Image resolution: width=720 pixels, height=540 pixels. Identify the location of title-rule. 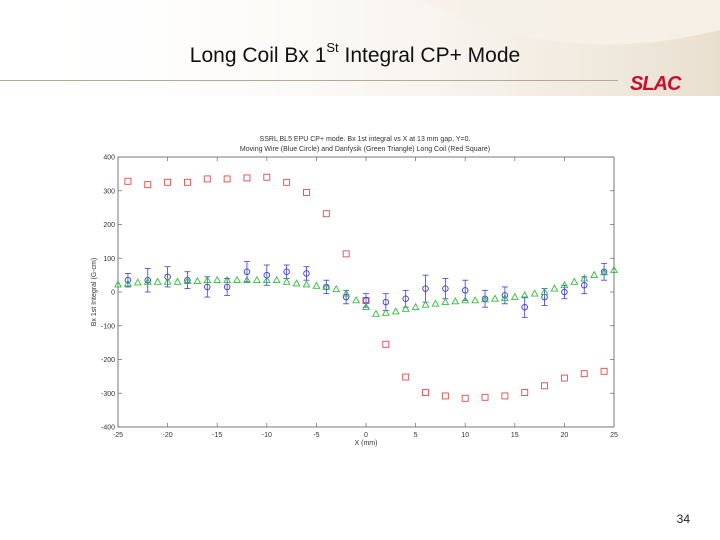
(309, 80).